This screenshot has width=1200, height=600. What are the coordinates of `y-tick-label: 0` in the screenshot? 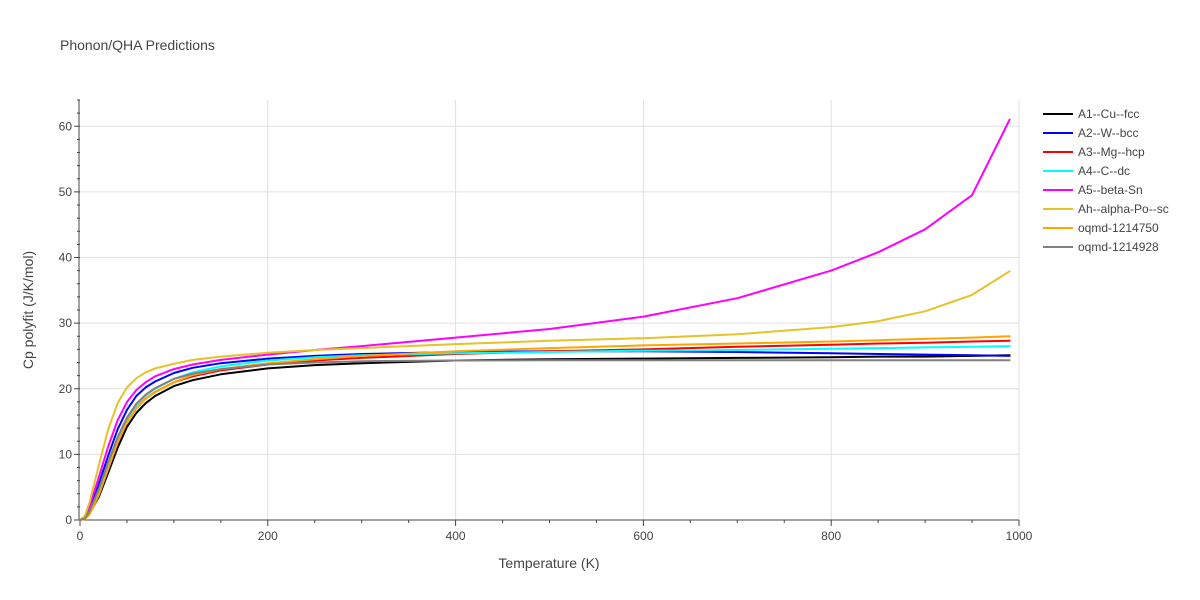 It's located at (68, 520).